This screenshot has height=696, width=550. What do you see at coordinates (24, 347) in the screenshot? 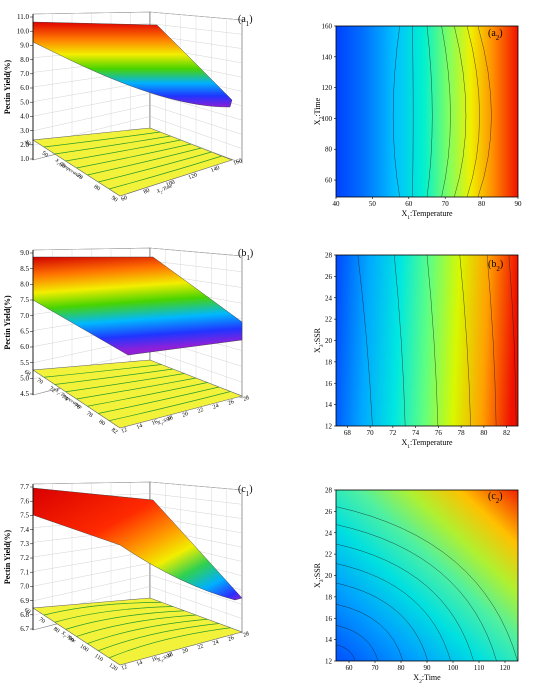
I see `z-tick-label: 6.0` at bounding box center [24, 347].